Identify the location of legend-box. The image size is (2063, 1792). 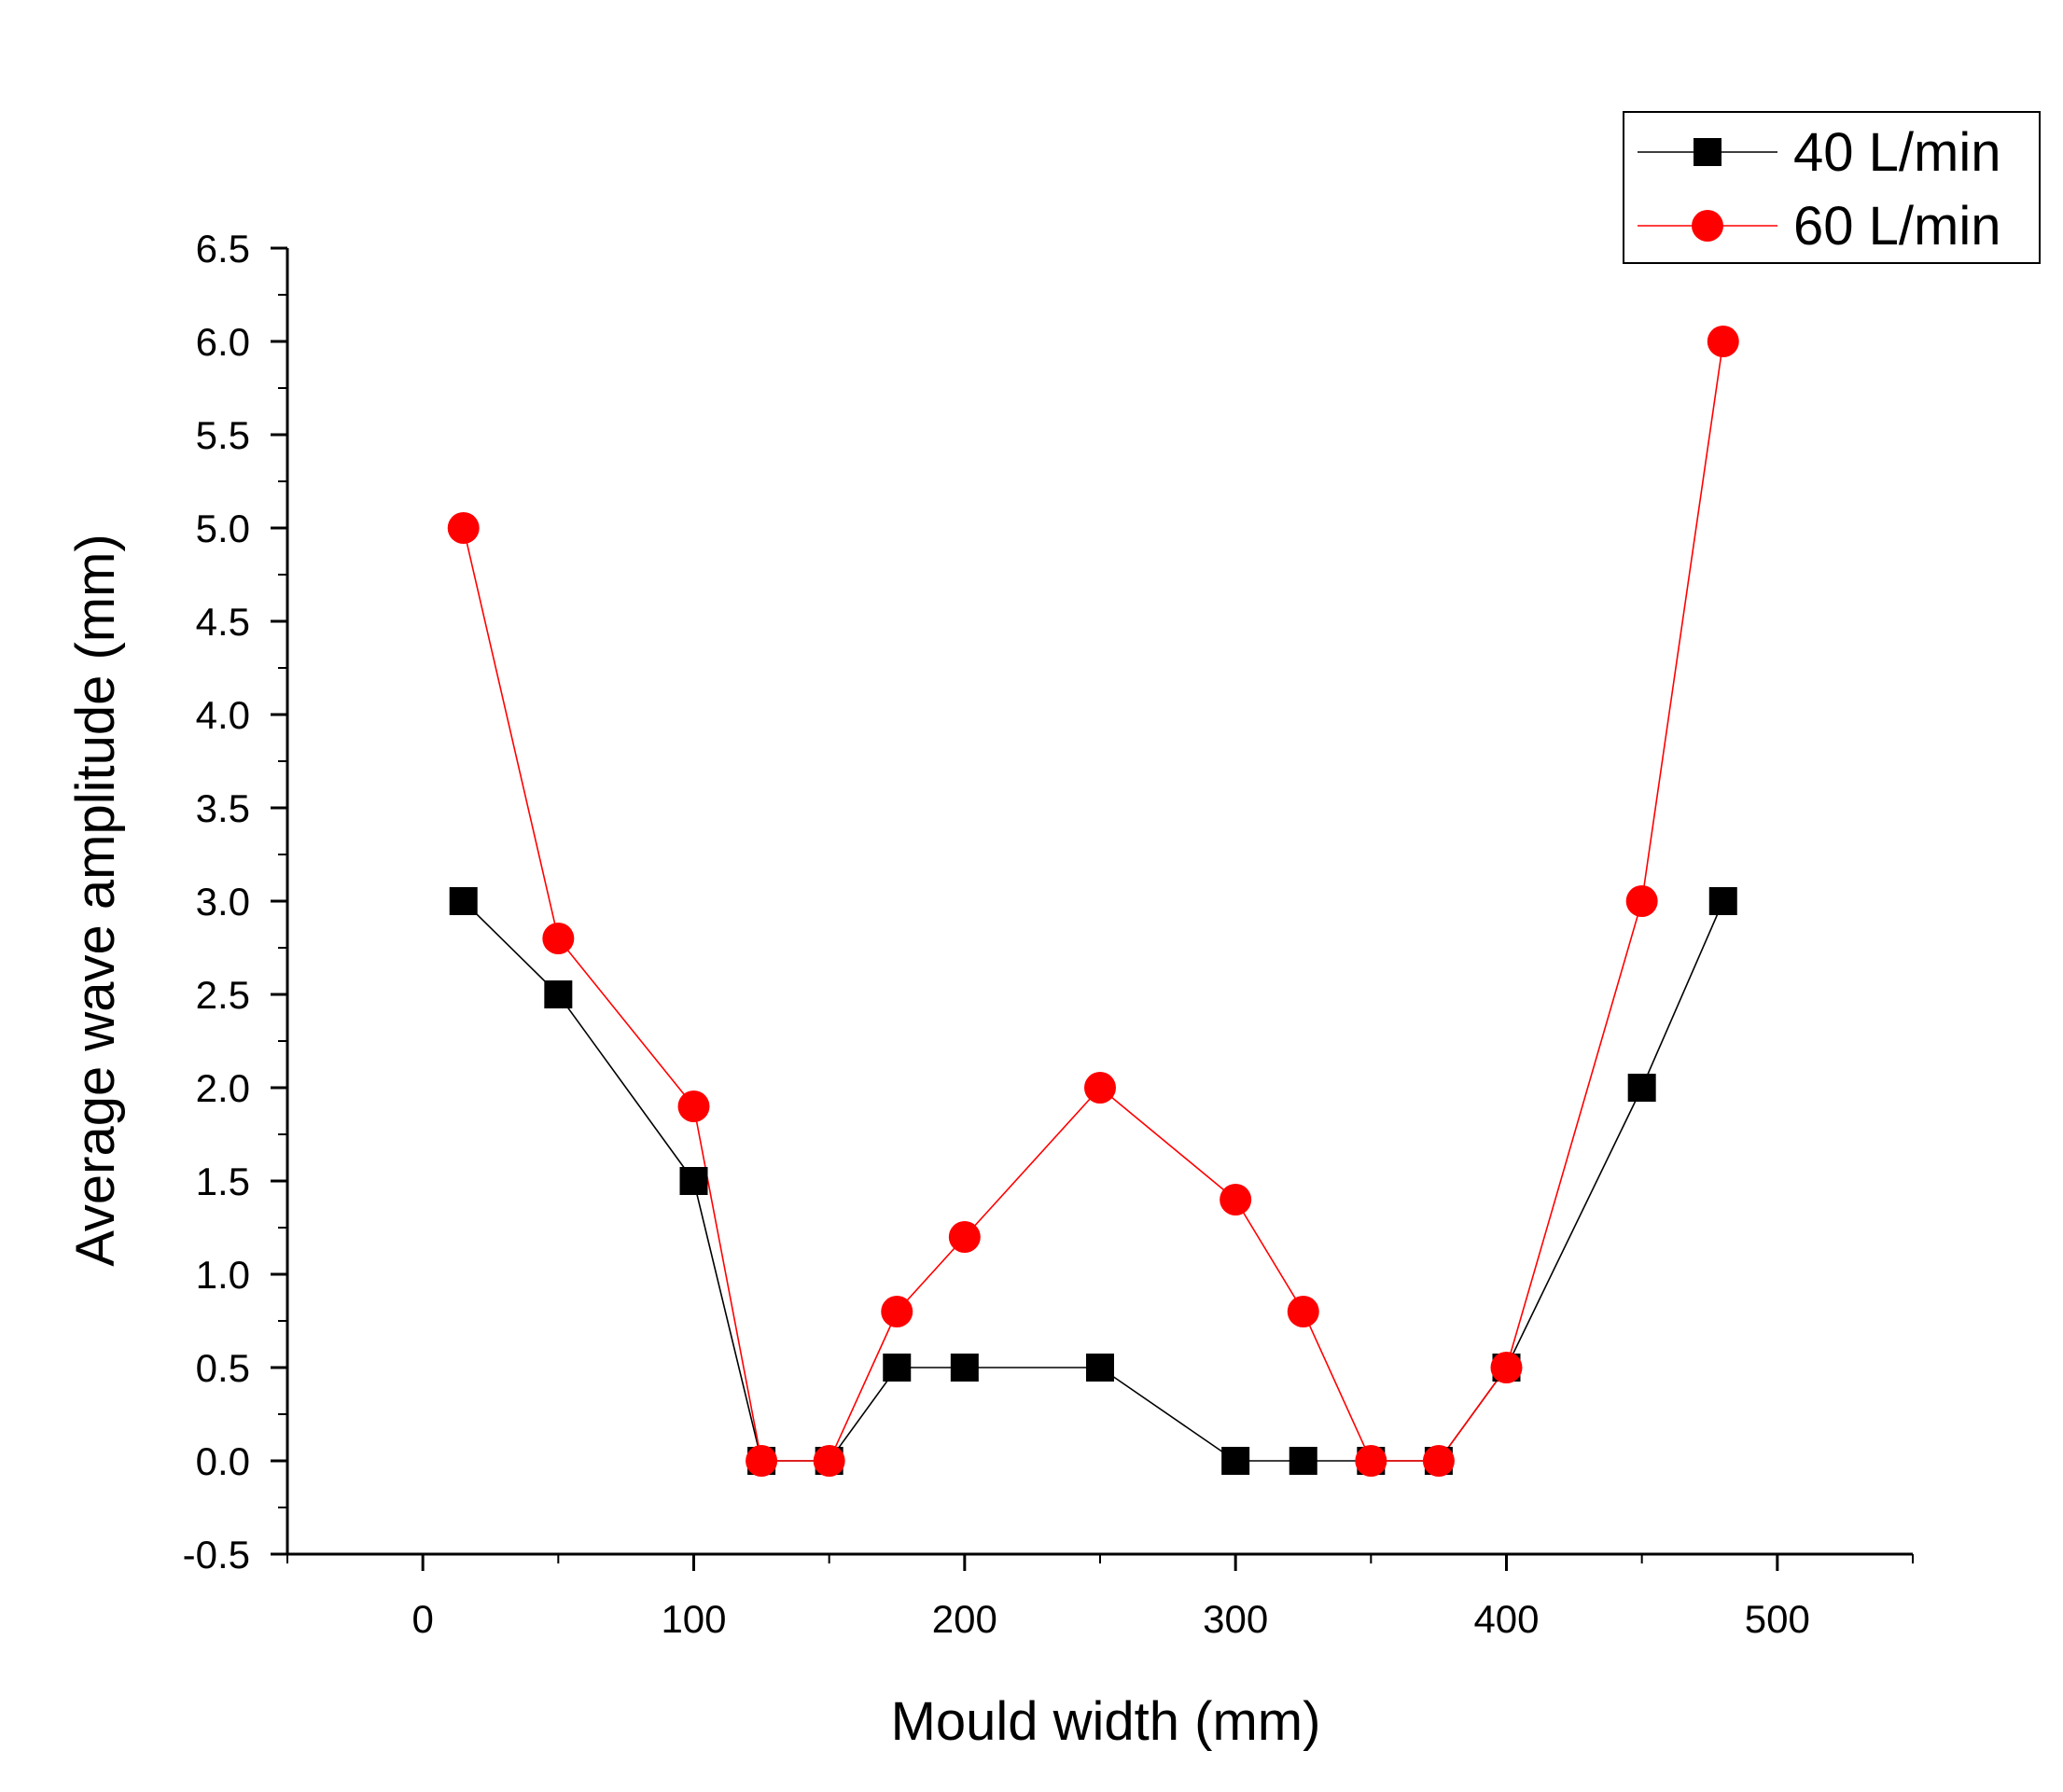
(1832, 187).